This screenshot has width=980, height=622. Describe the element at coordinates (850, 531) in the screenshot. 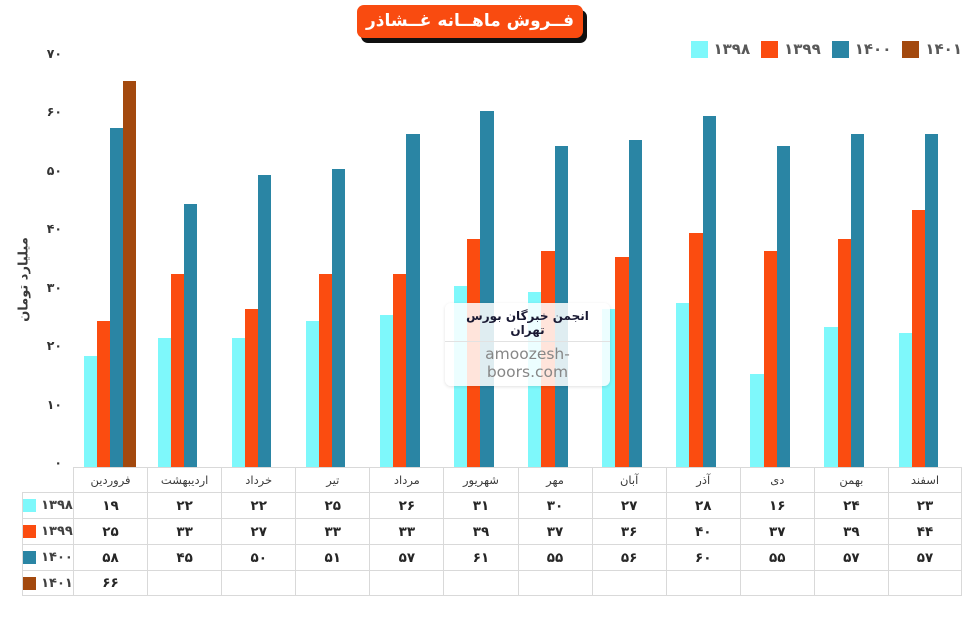

I see `table-value-cell: ۳۹` at that location.